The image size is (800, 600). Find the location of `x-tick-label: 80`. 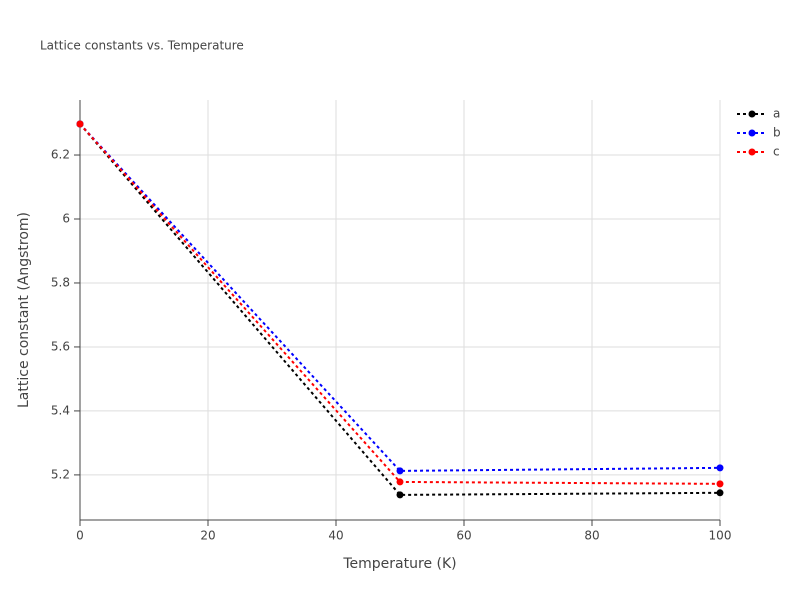

x-tick-label: 80 is located at coordinates (591, 536).